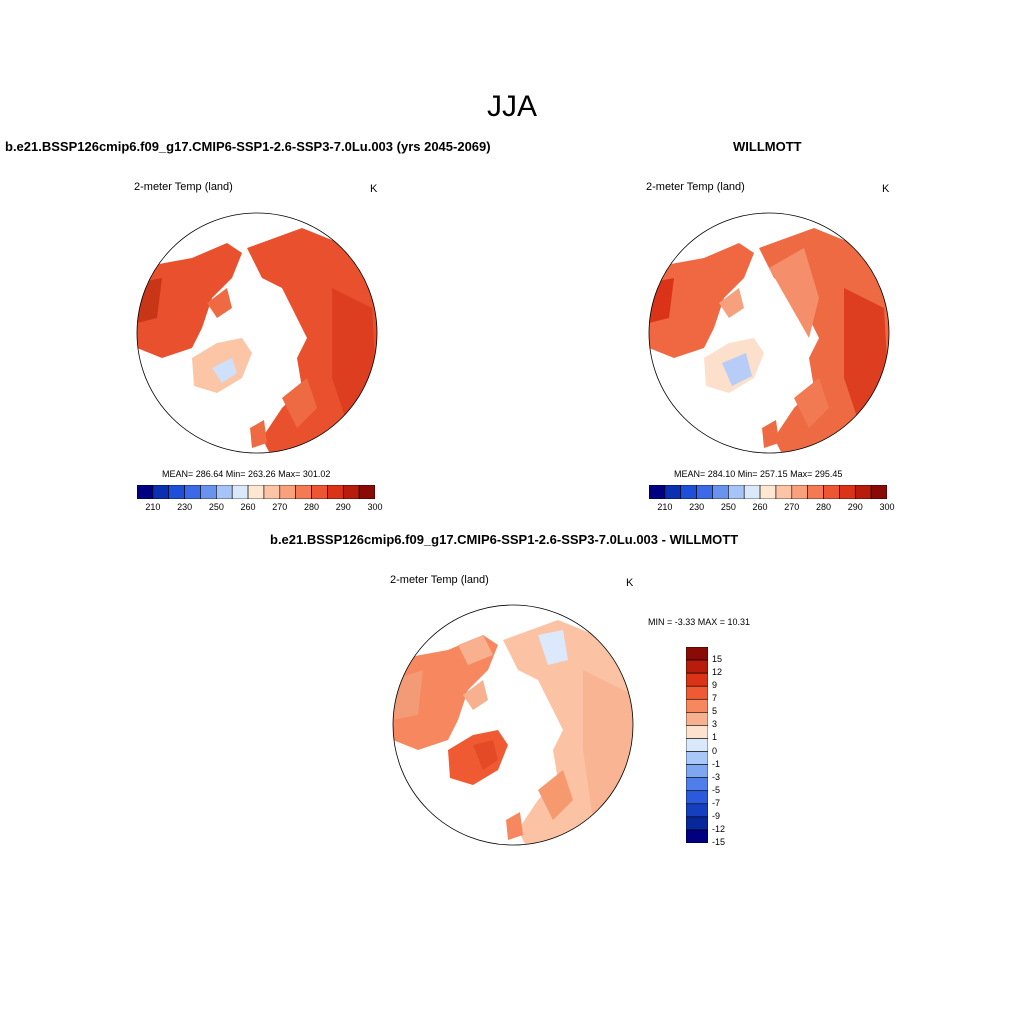  Describe the element at coordinates (715, 724) in the screenshot. I see `diff-colorbar-tick-label: 3` at that location.